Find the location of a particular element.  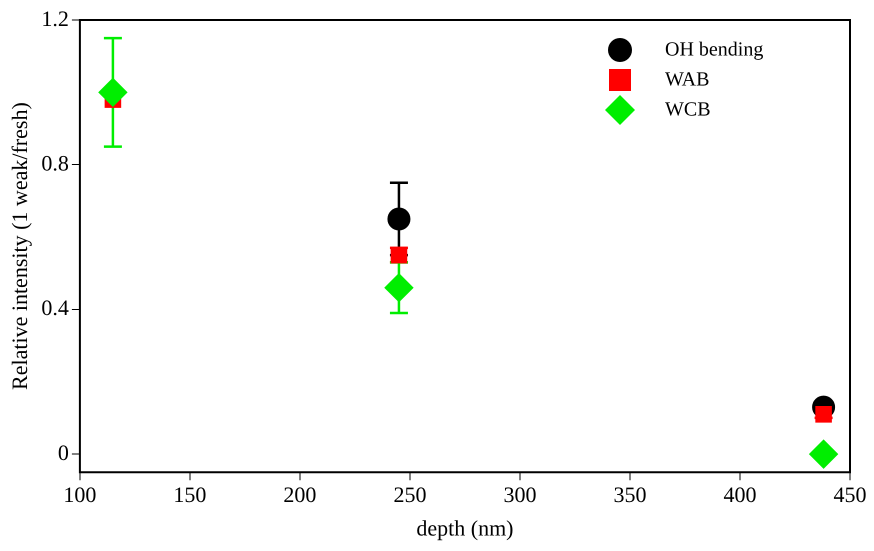

x-tick-label: 300 is located at coordinates (519, 495).